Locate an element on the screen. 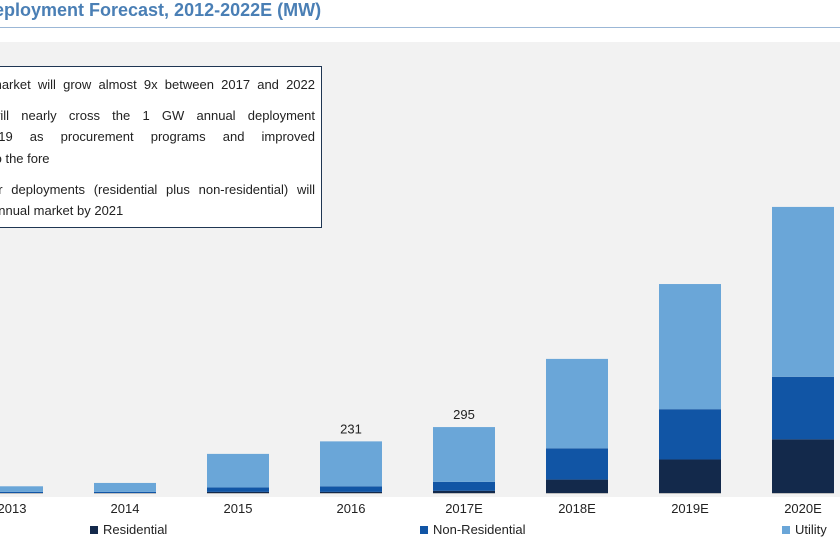  bar-utility-2014 is located at coordinates (125, 487).